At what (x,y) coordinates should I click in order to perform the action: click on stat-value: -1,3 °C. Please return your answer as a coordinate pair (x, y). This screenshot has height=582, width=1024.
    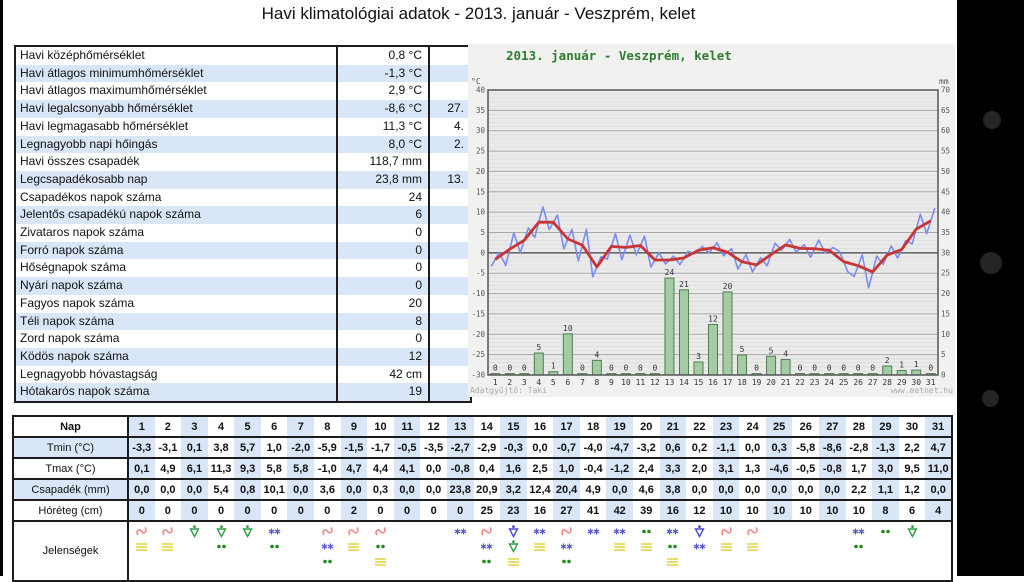
    Looking at the image, I should click on (403, 72).